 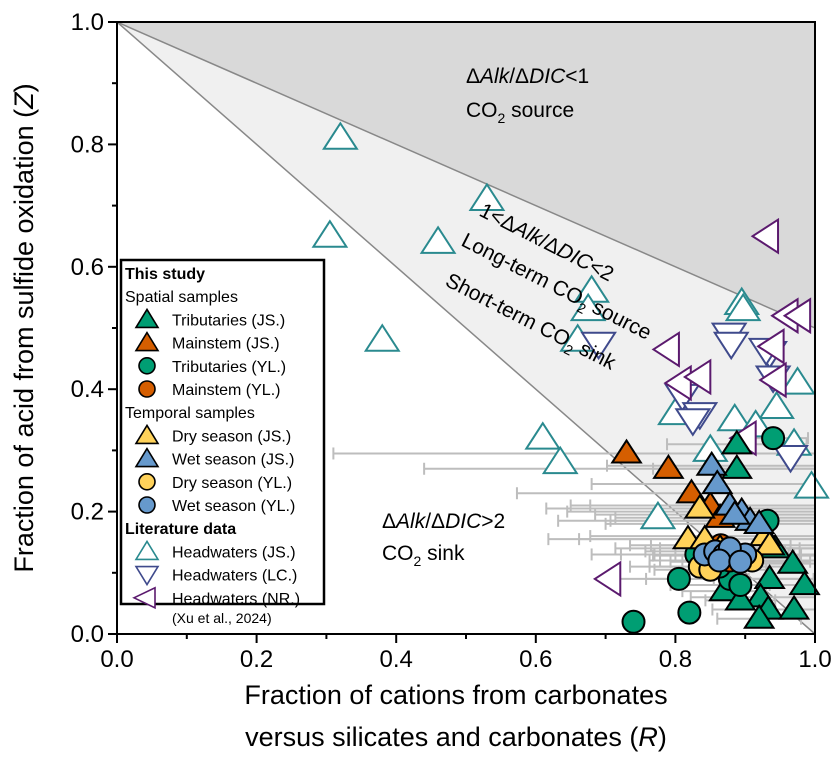 I want to click on y-tick-label: 0.4, so click(x=87, y=389).